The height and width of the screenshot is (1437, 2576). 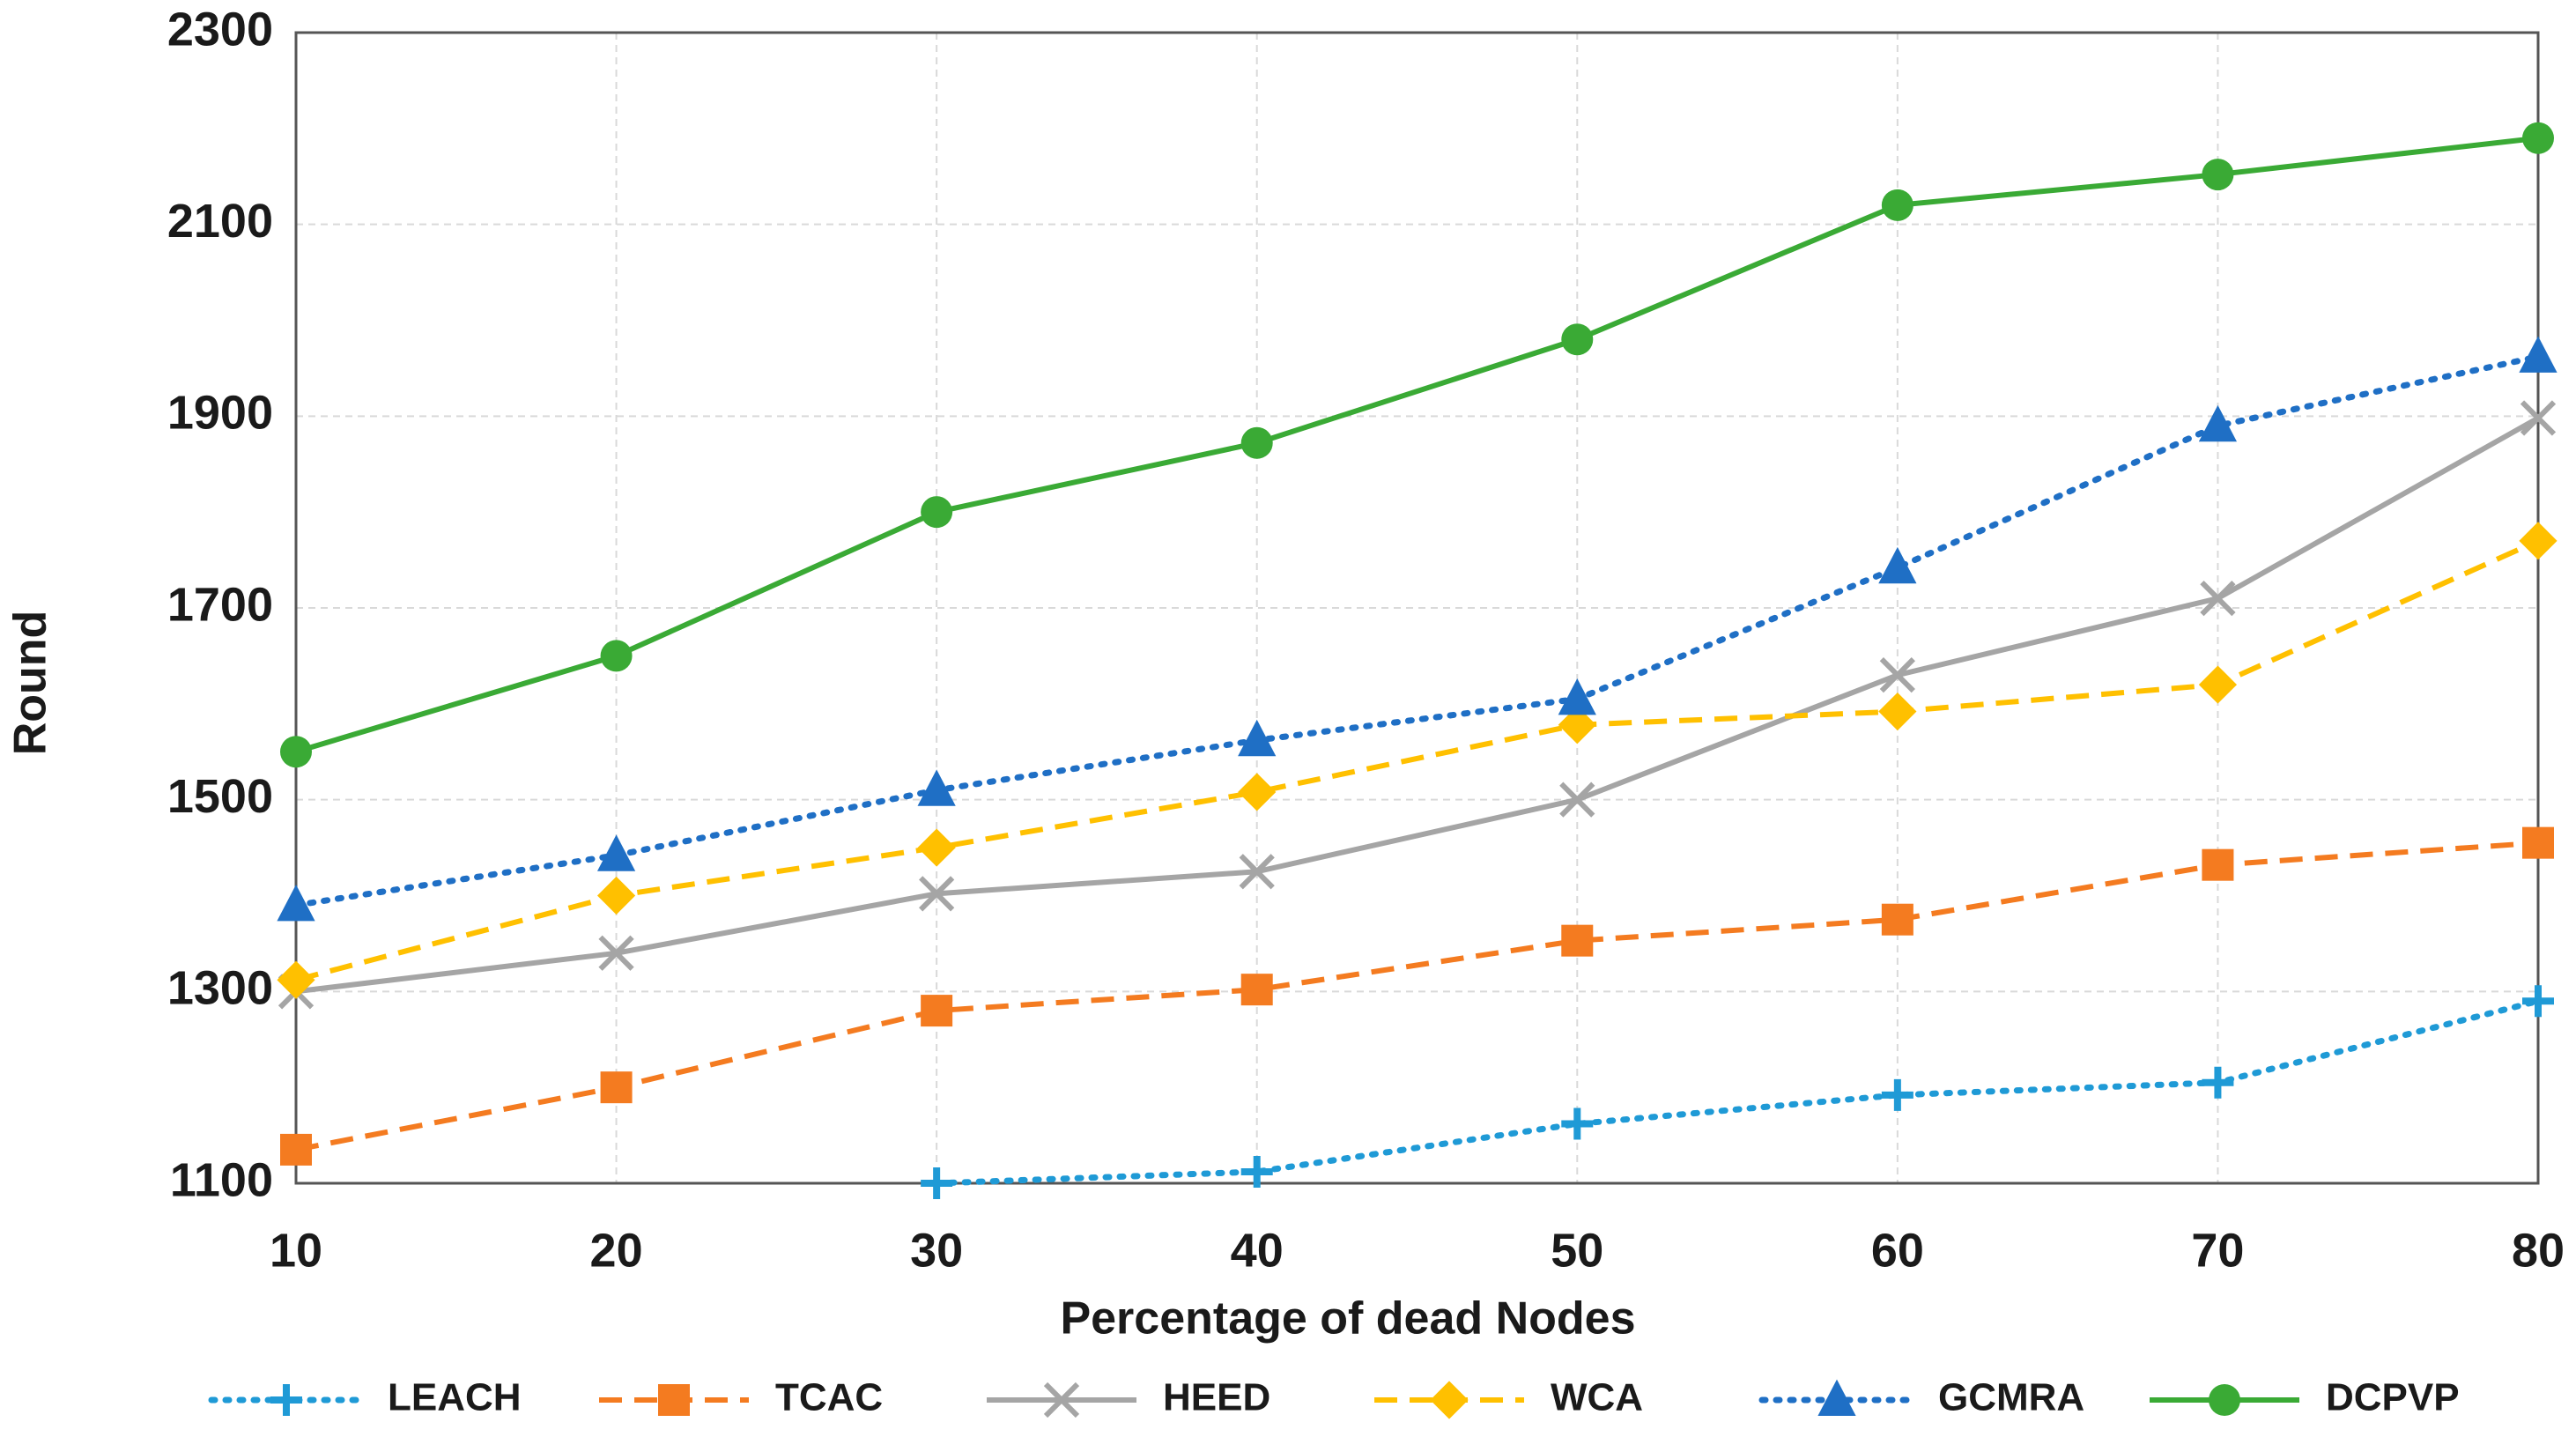 I want to click on legend-item: HEED, so click(x=1128, y=1397).